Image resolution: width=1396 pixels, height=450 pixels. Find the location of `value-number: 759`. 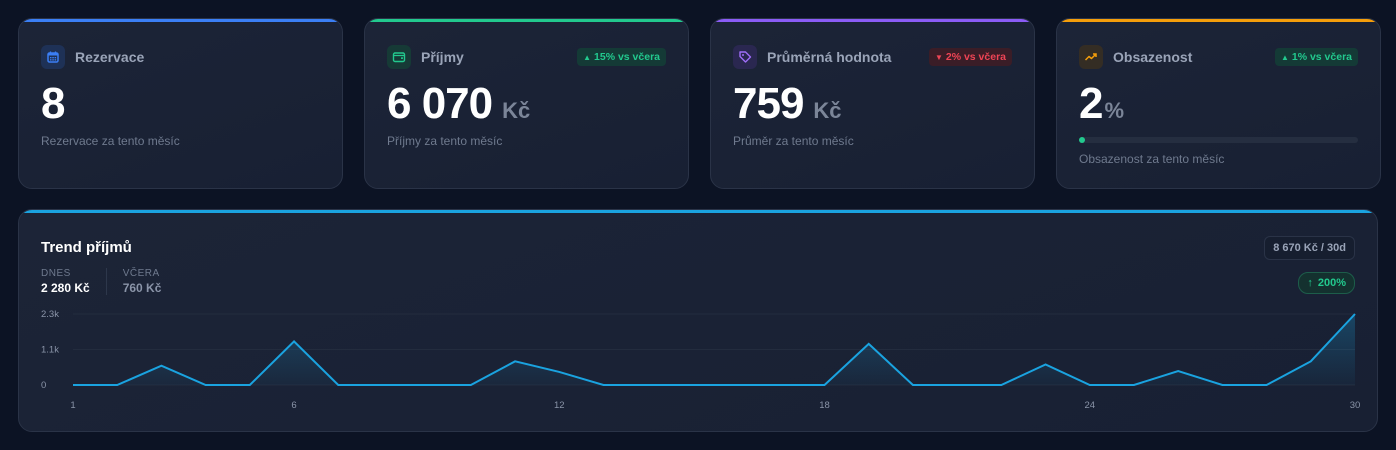

value-number: 759 is located at coordinates (768, 103).